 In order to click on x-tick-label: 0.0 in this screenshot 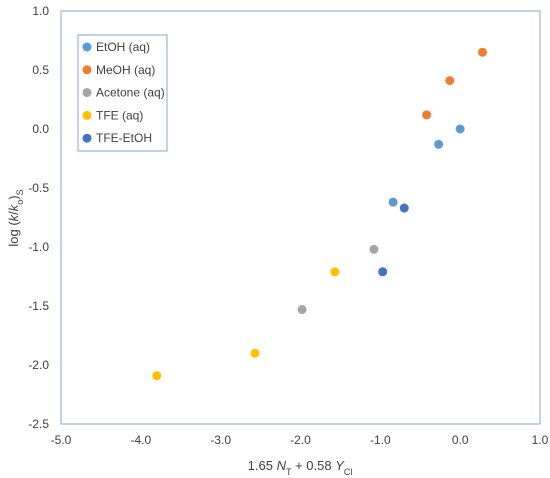, I will do `click(460, 440)`.